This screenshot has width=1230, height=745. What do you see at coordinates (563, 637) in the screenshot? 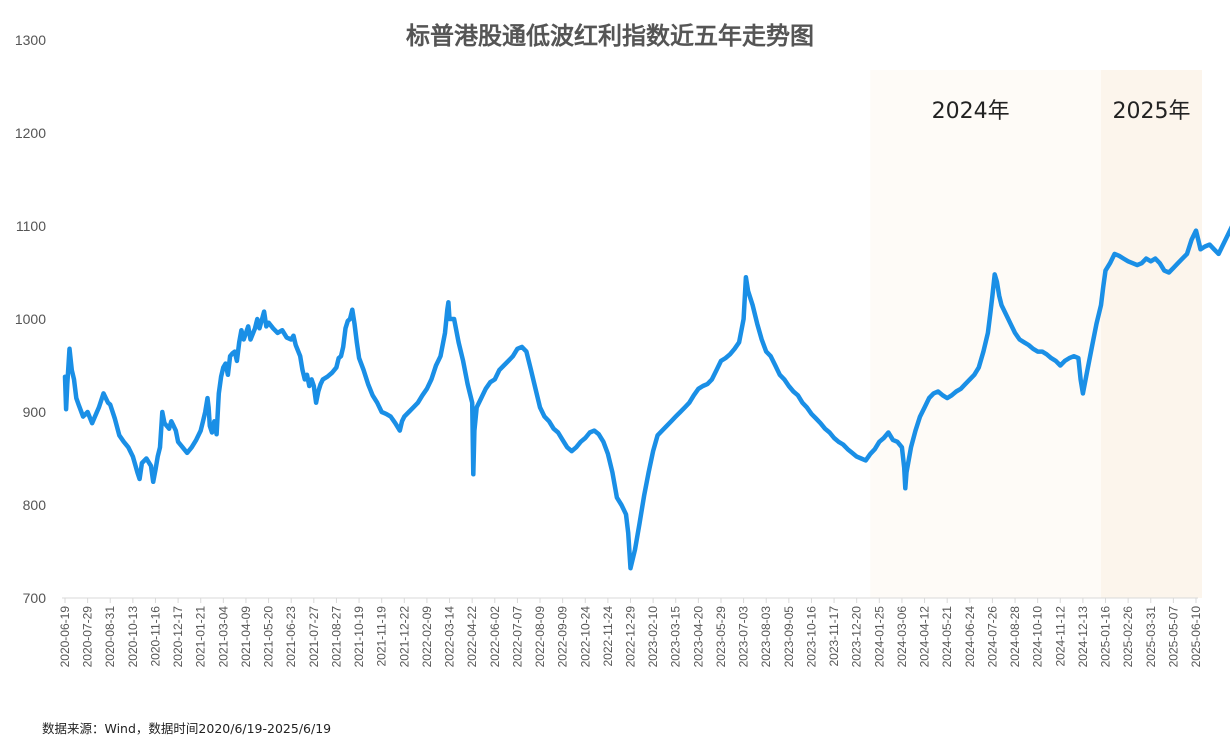
I see `x-tick-label: 2022-09-09` at bounding box center [563, 637].